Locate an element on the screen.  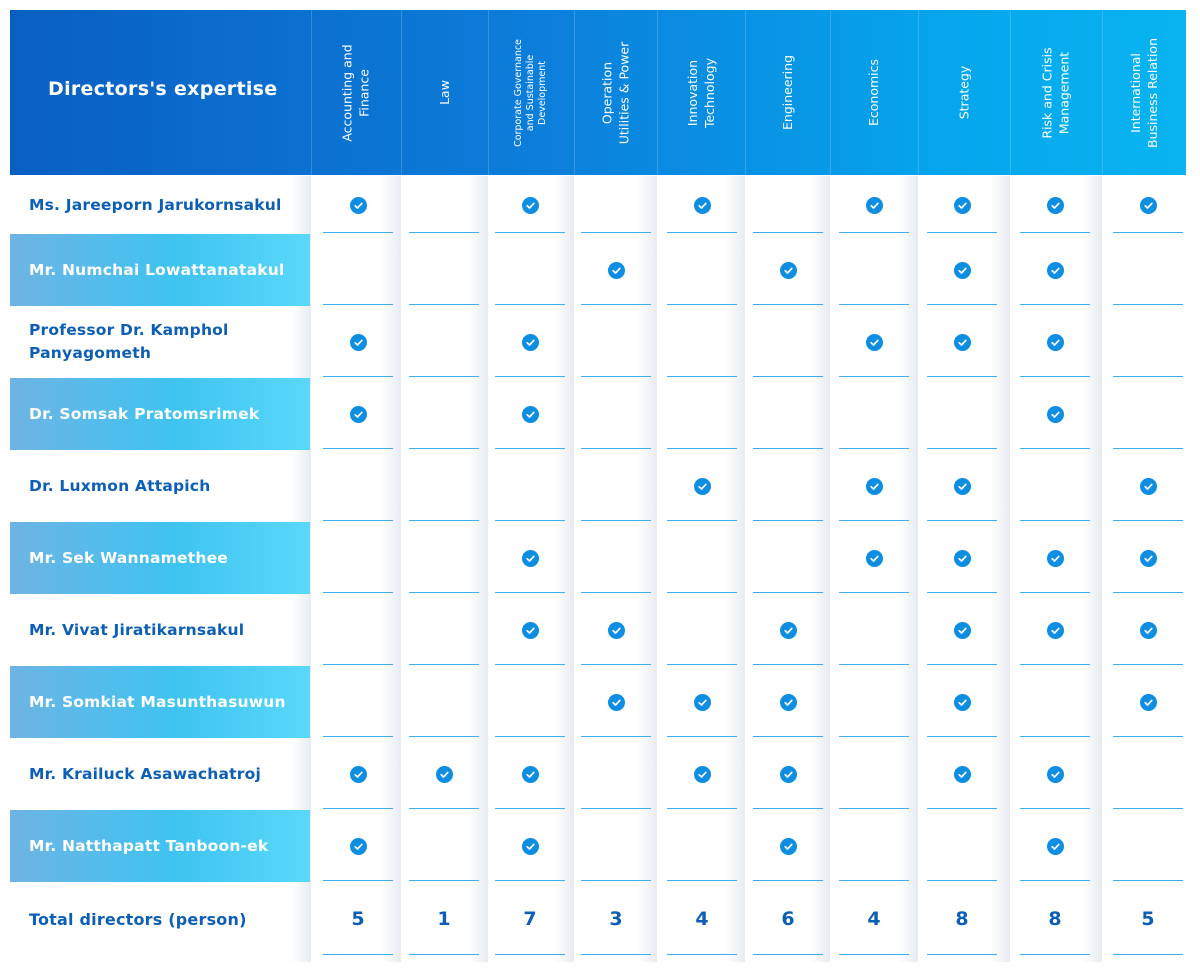
column-header-label: Risk and Crisis Management is located at coordinates (1056, 92).